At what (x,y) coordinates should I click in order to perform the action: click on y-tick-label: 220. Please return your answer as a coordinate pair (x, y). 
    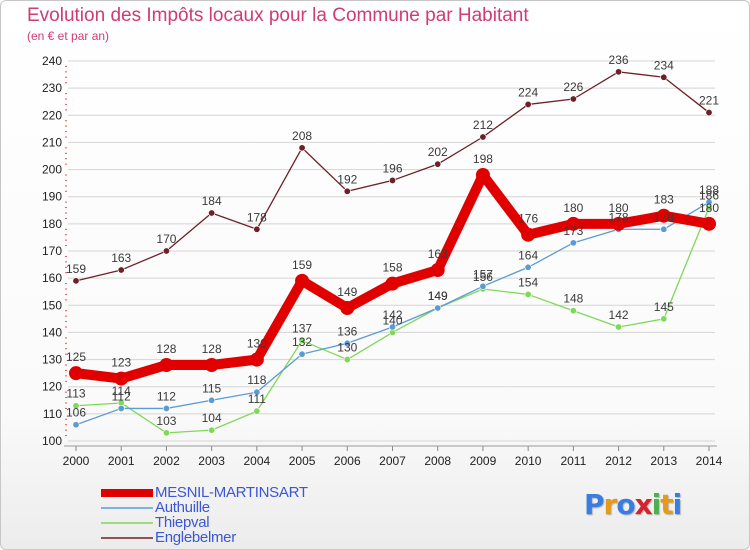
    Looking at the image, I should click on (52, 115).